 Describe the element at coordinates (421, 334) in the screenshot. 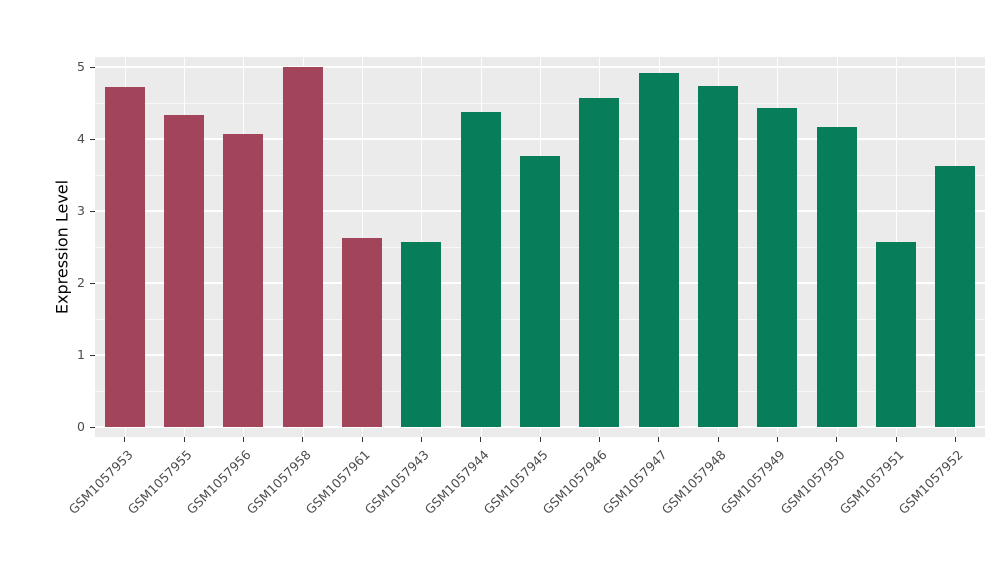

I see `bar-GSM1057943` at that location.